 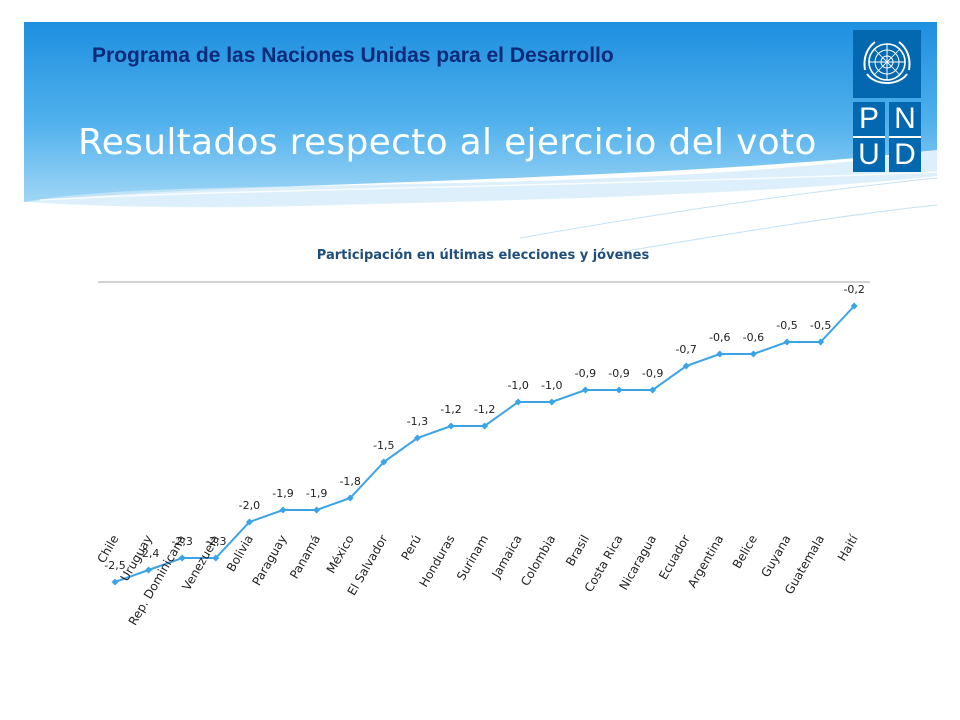 What do you see at coordinates (685, 349) in the screenshot?
I see `data-label: -0,7` at bounding box center [685, 349].